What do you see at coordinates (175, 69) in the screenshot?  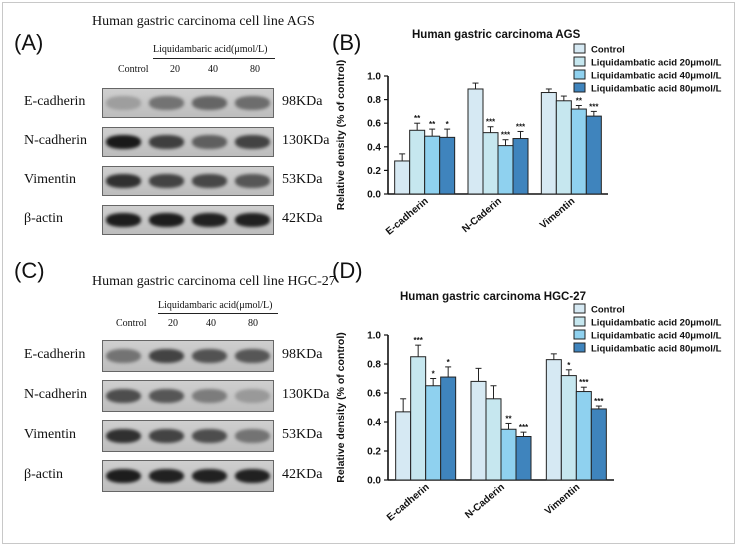 I see `panel-a-lane-20: 20` at bounding box center [175, 69].